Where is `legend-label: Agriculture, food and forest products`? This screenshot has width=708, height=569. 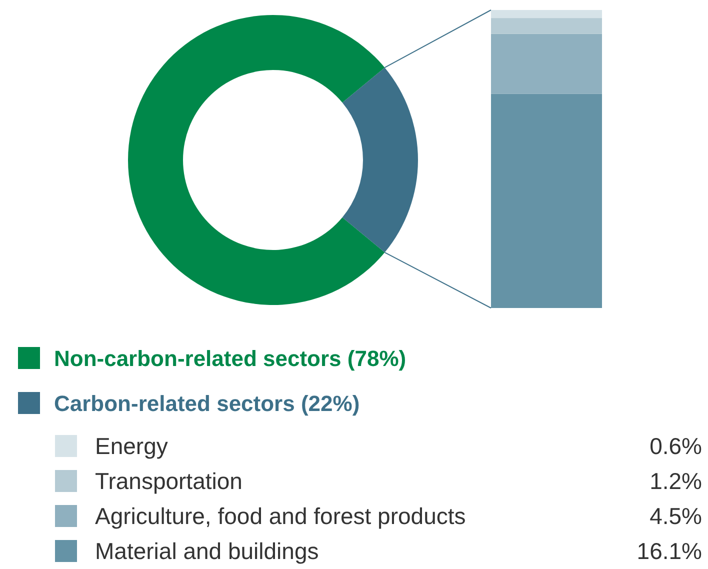 legend-label: Agriculture, food and forest products is located at coordinates (280, 516).